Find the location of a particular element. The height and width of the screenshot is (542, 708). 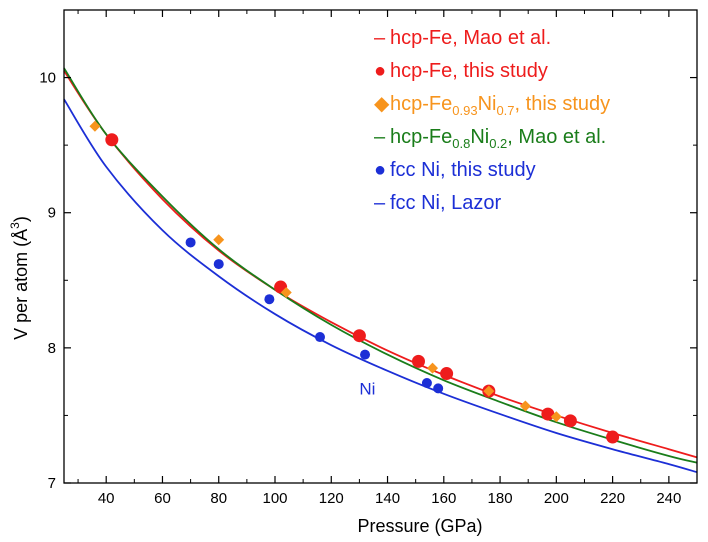

ni-annotation: Ni is located at coordinates (367, 388).